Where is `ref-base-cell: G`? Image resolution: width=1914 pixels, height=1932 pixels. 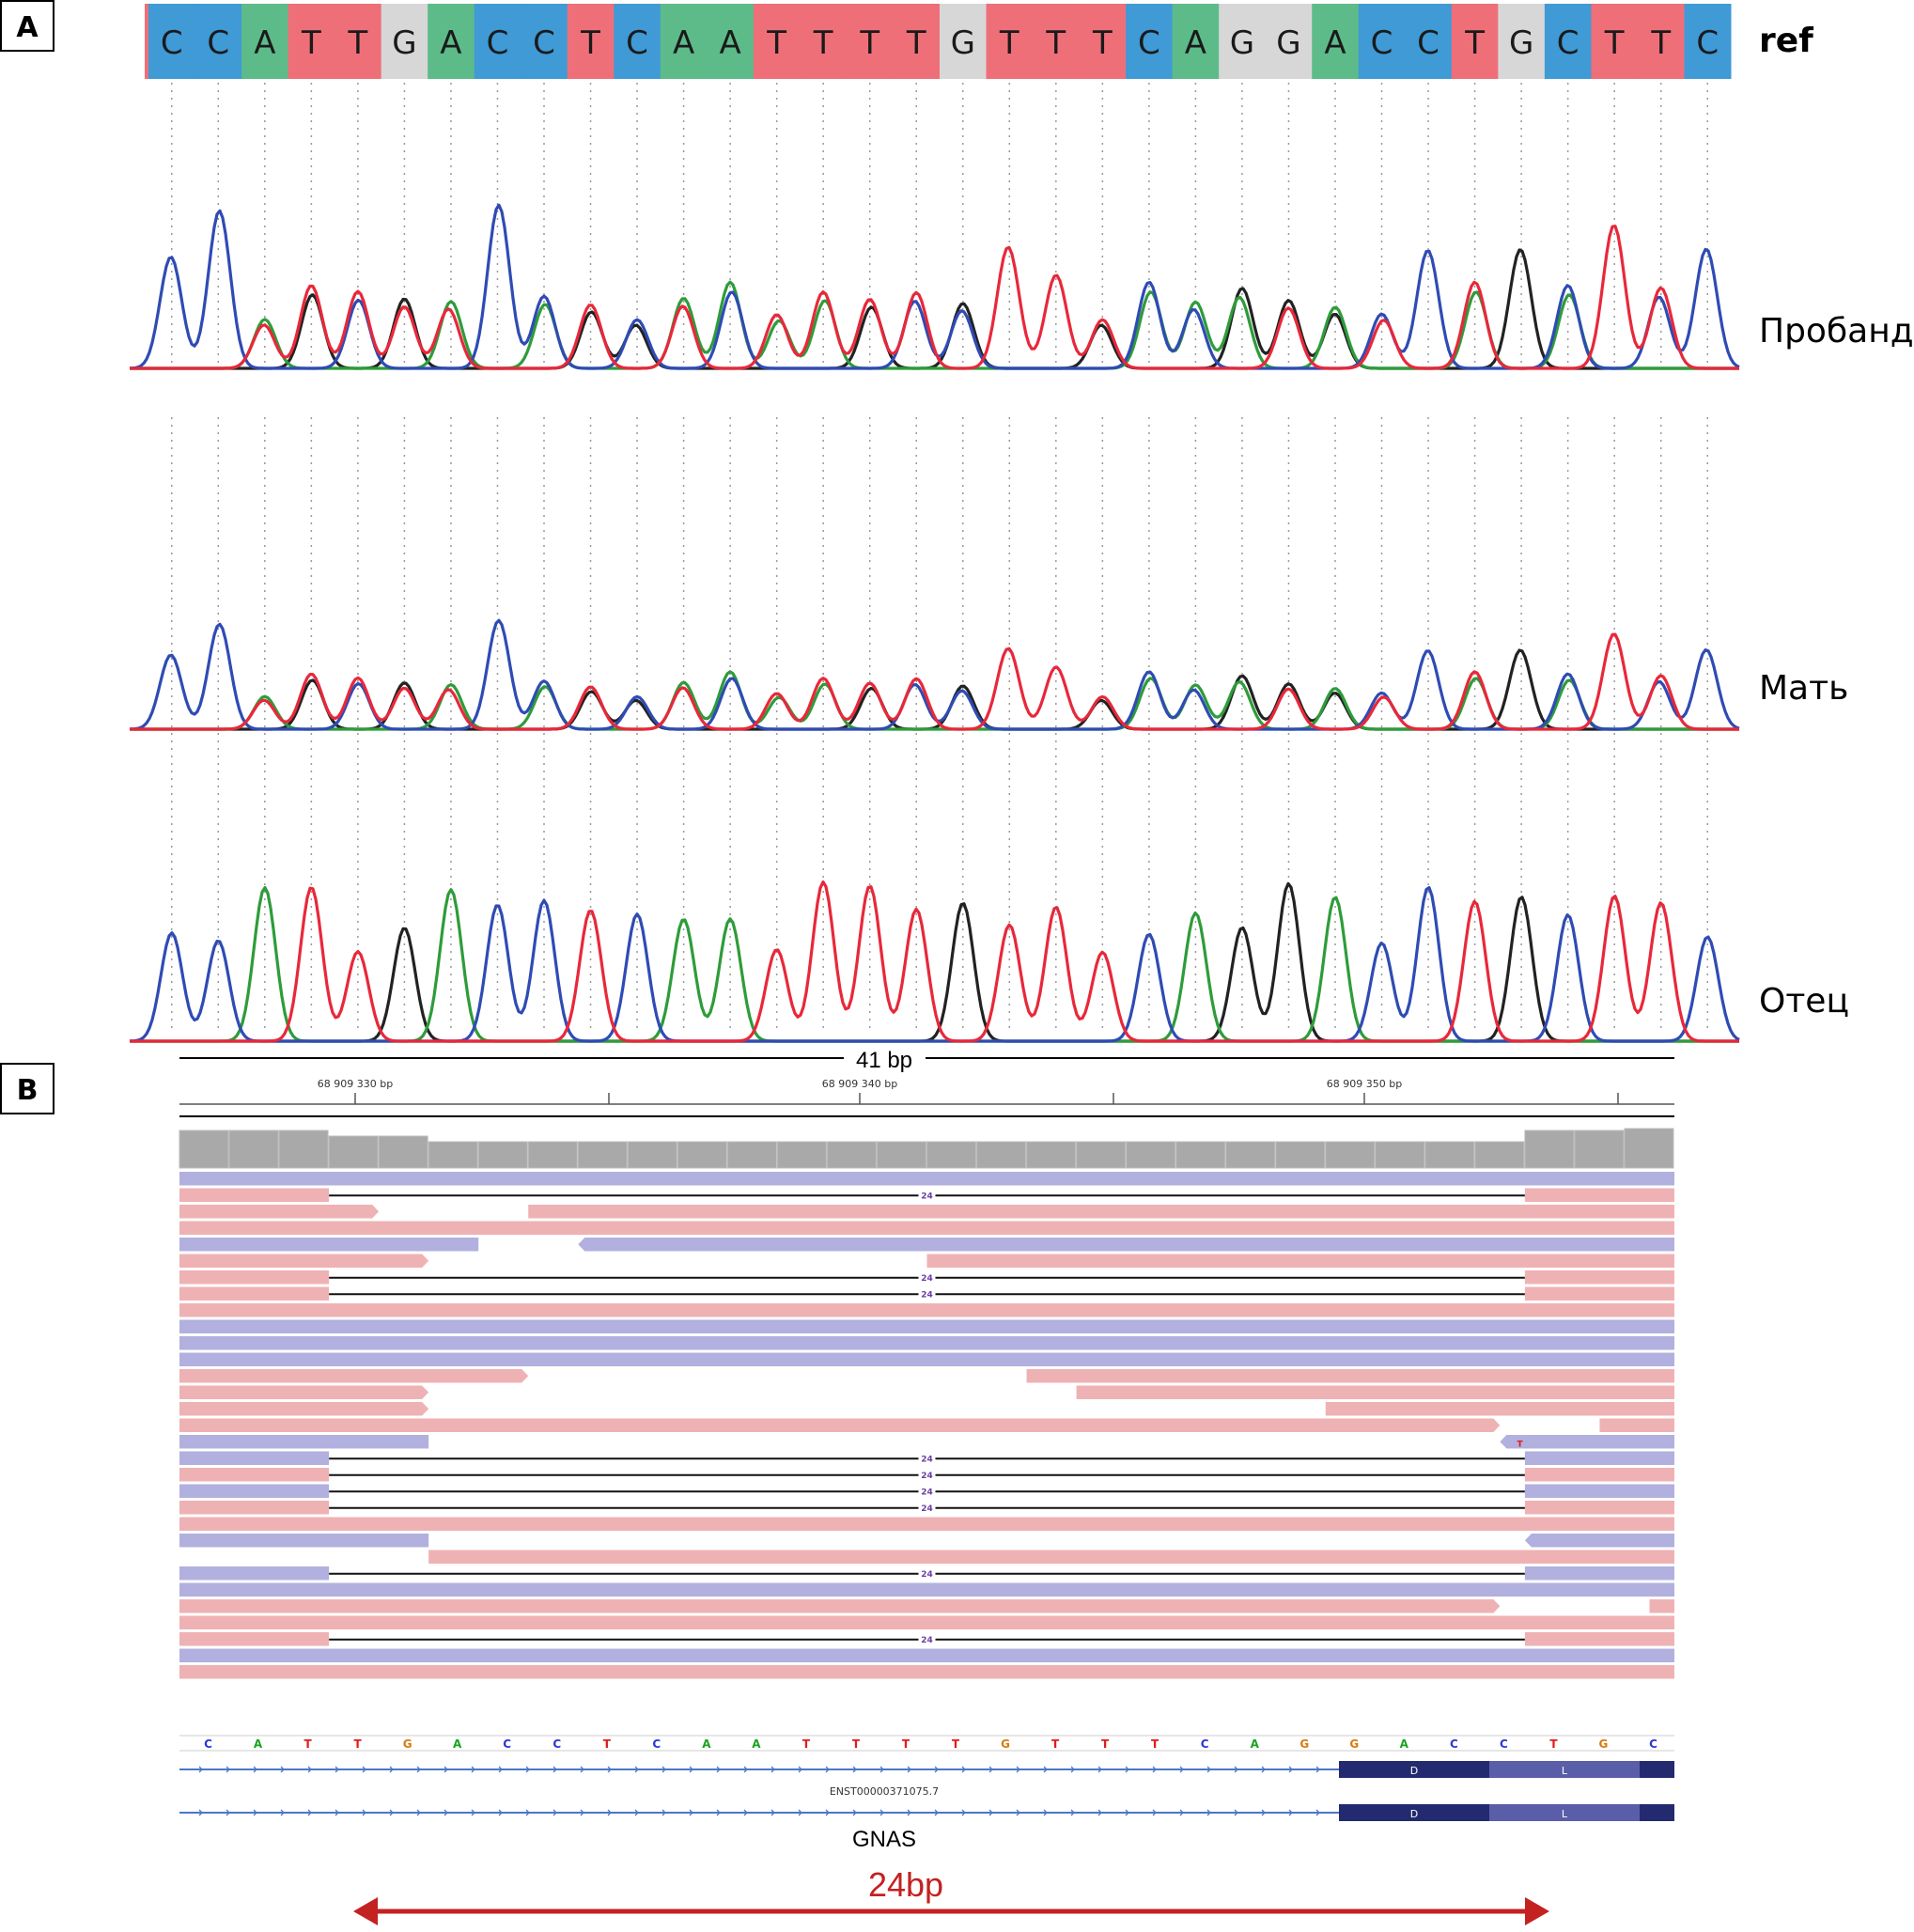 ref-base-cell: G is located at coordinates (1289, 41).